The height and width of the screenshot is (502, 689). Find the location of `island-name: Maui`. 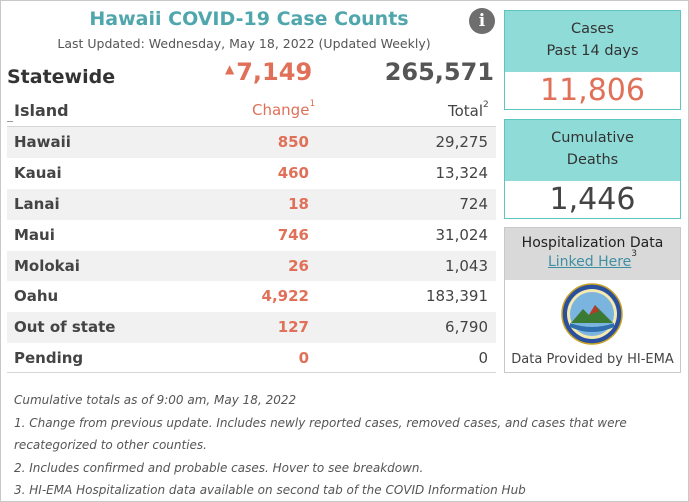

island-name: Maui is located at coordinates (34, 234).